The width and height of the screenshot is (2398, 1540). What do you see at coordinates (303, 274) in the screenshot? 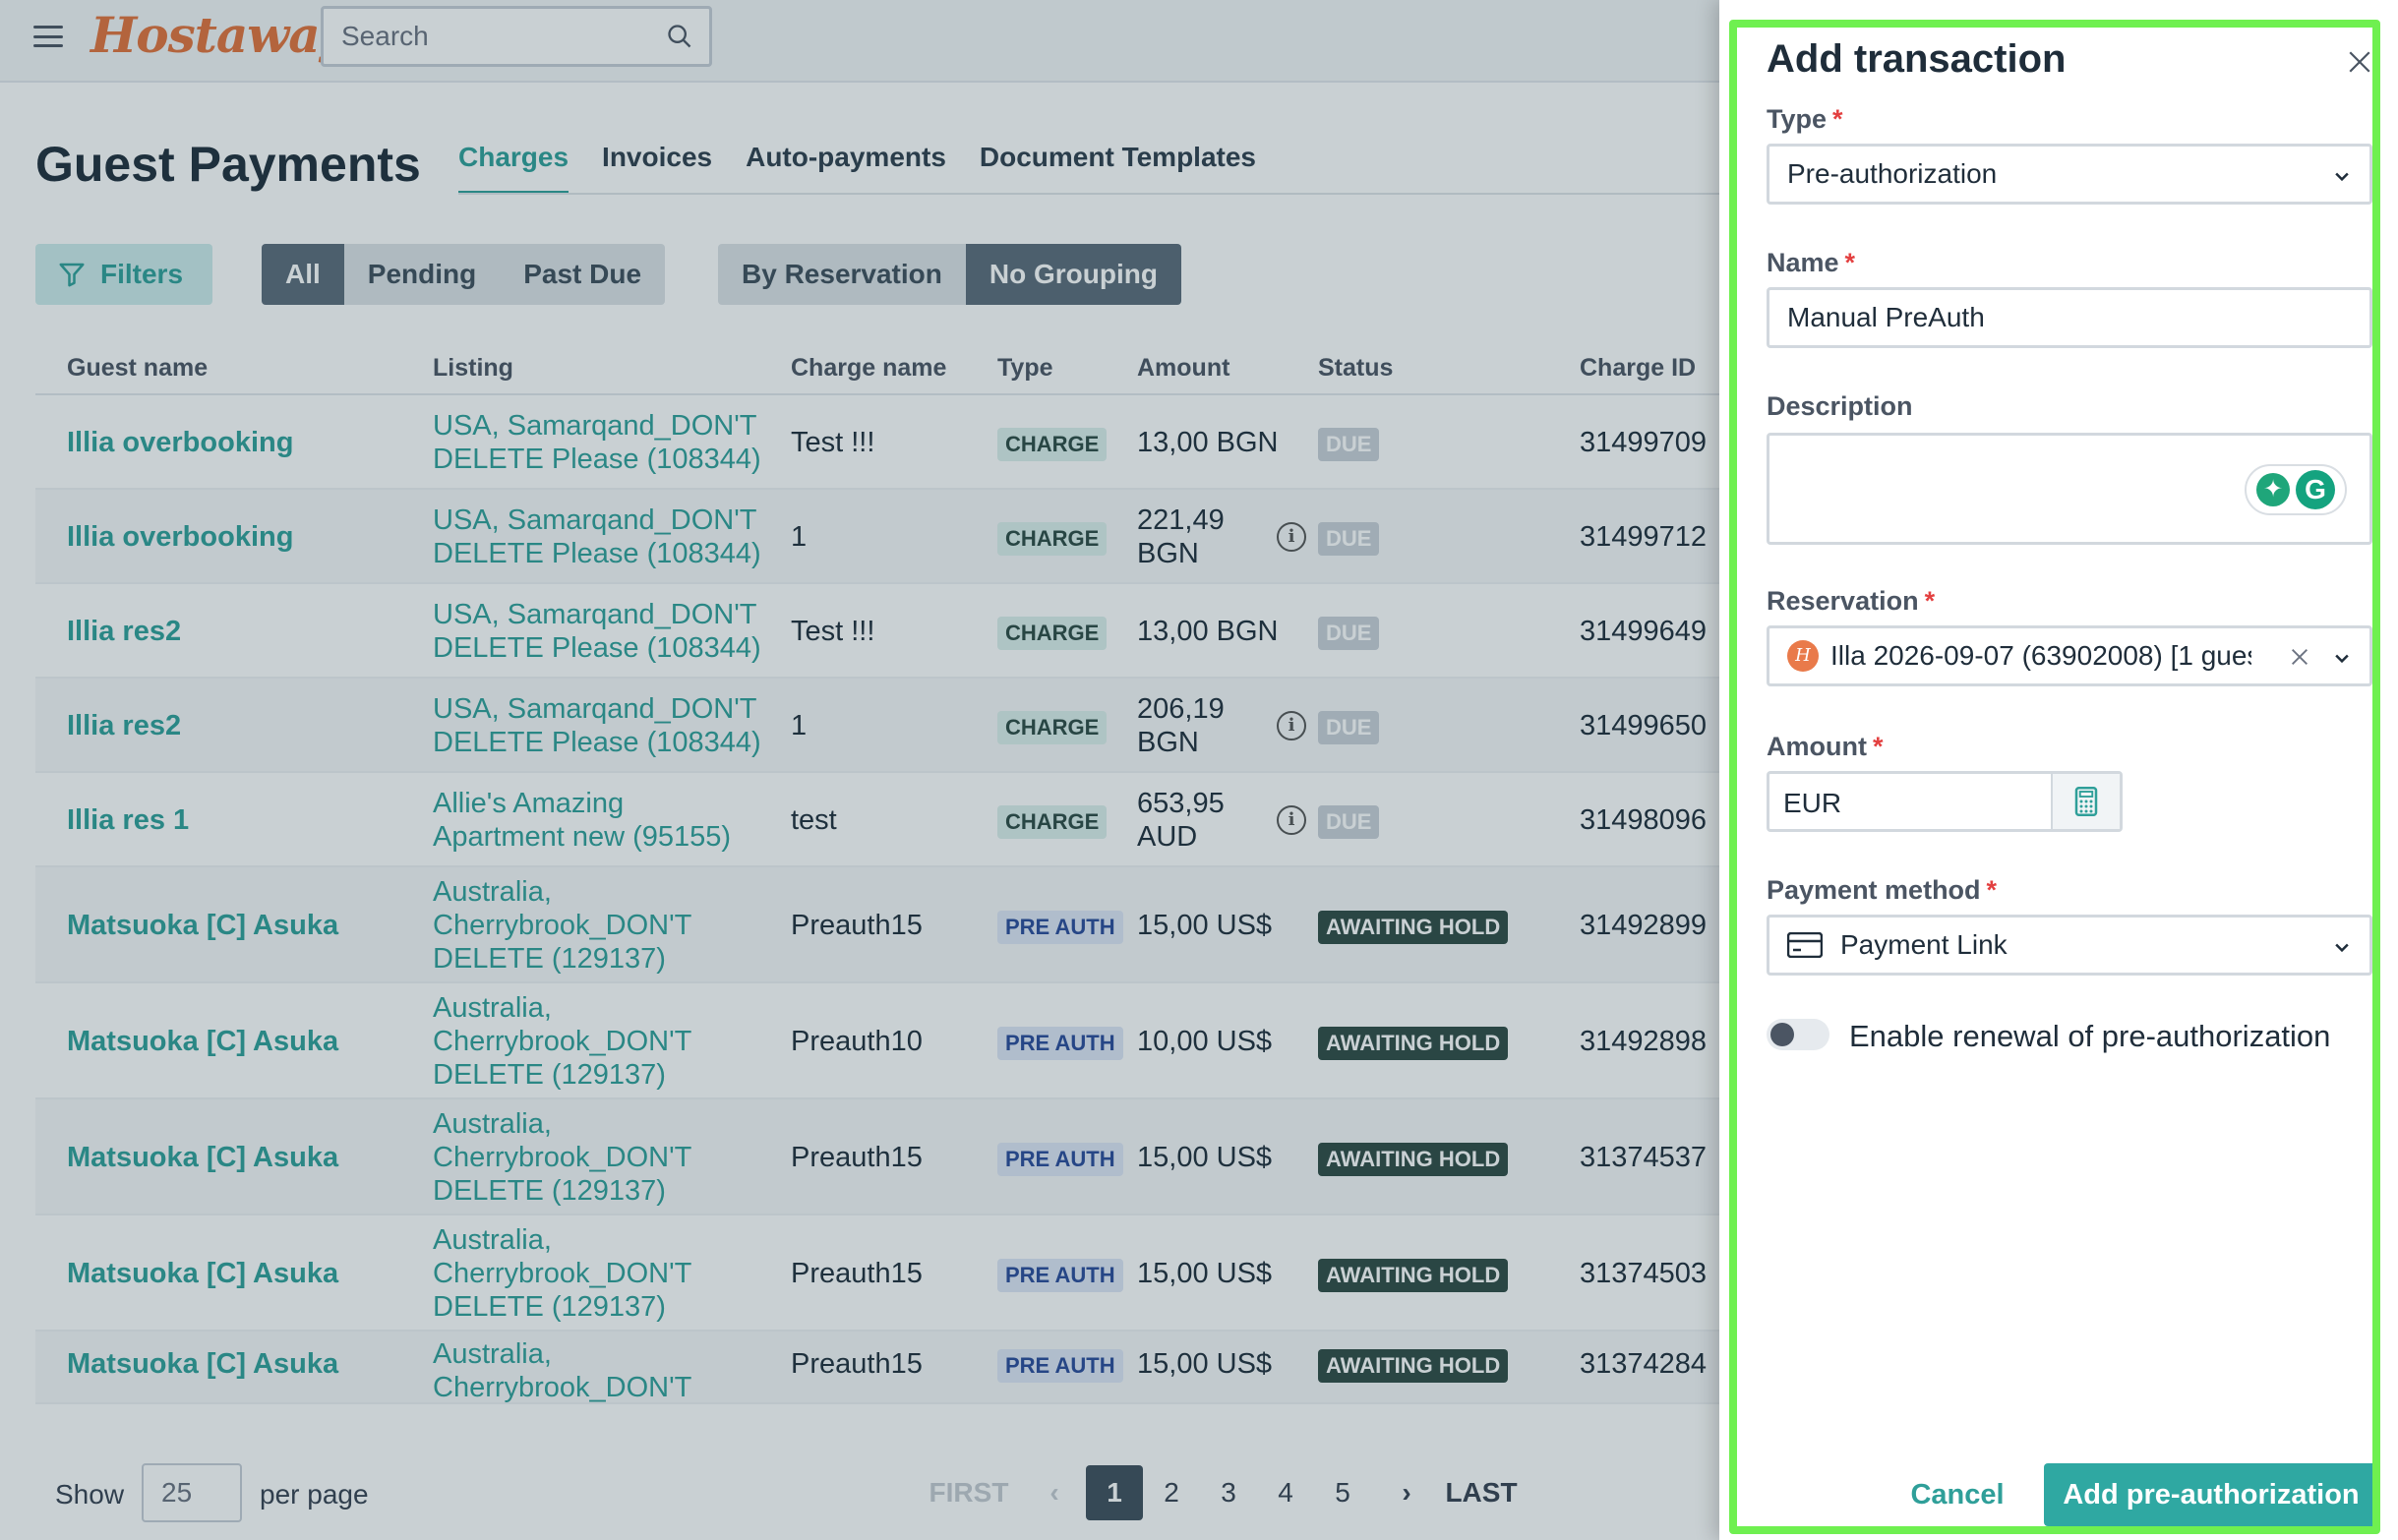
I see `filter-all: All` at bounding box center [303, 274].